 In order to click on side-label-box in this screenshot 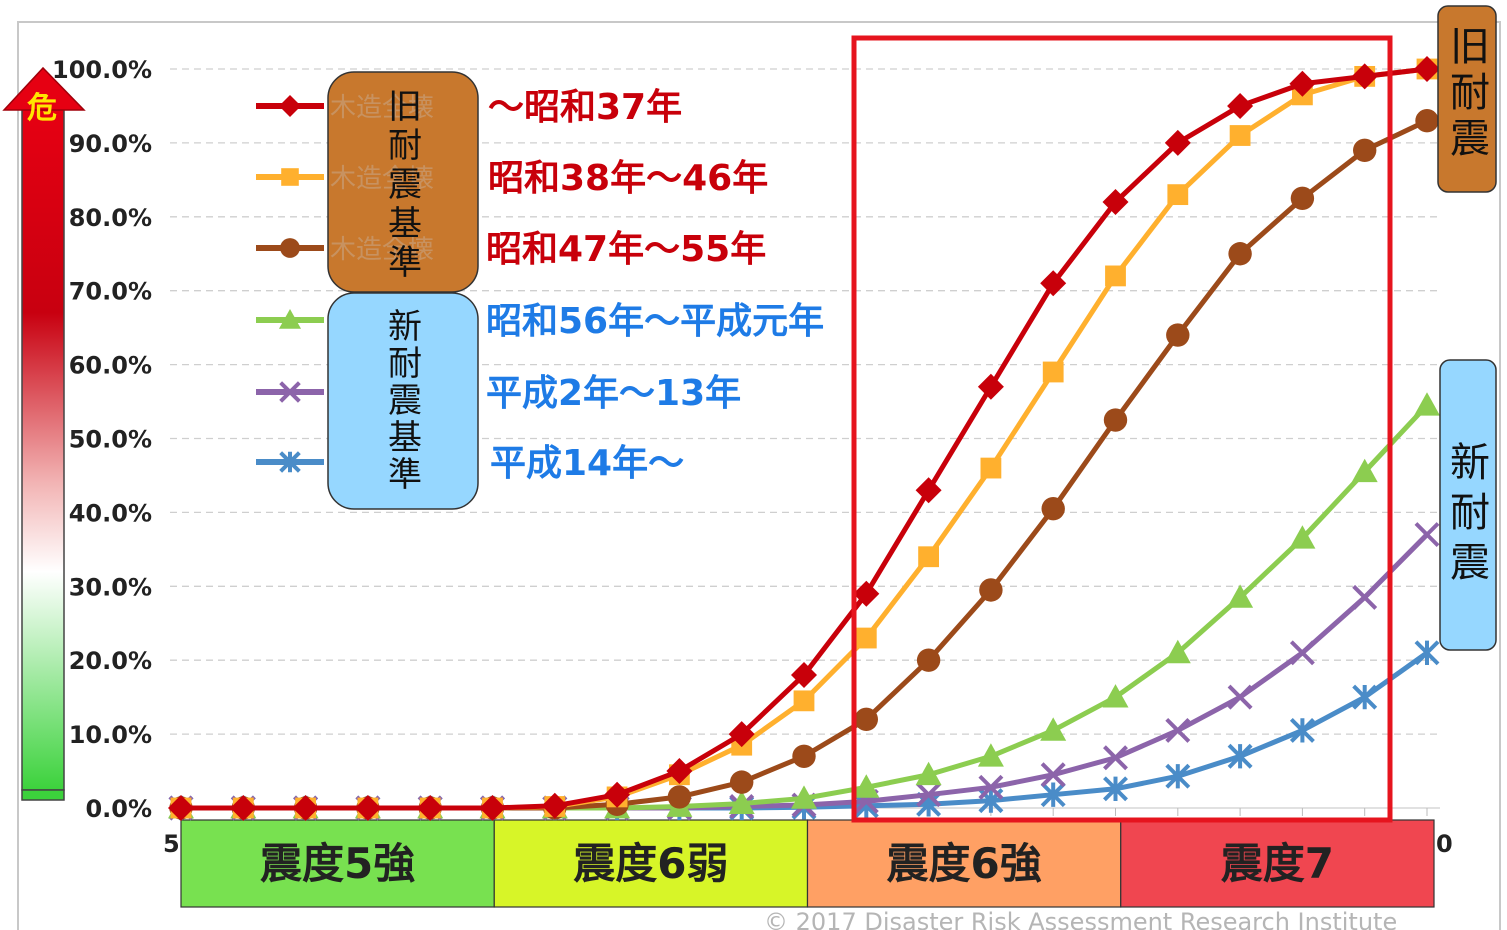, I will do `click(1467, 99)`.